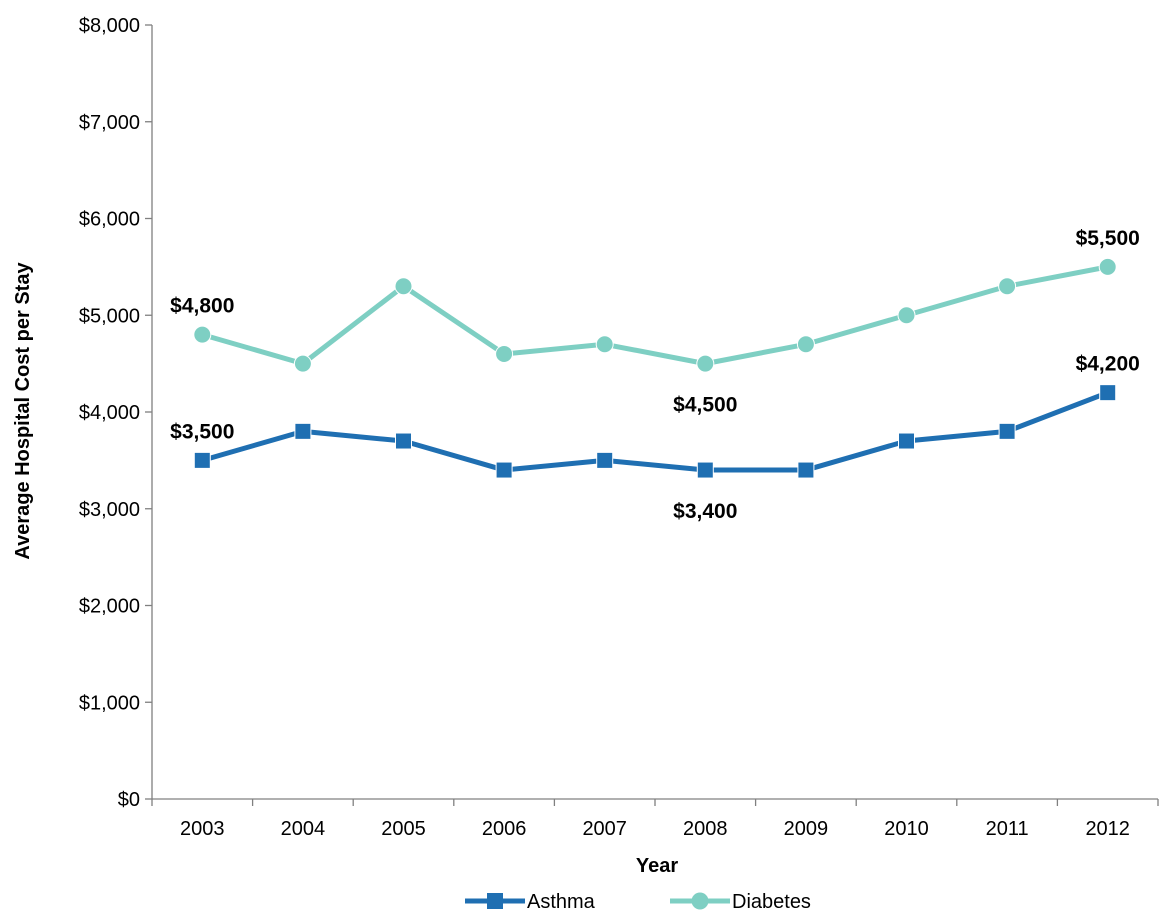 The height and width of the screenshot is (917, 1162). Describe the element at coordinates (1007, 829) in the screenshot. I see `x-tick-label: 2011` at that location.